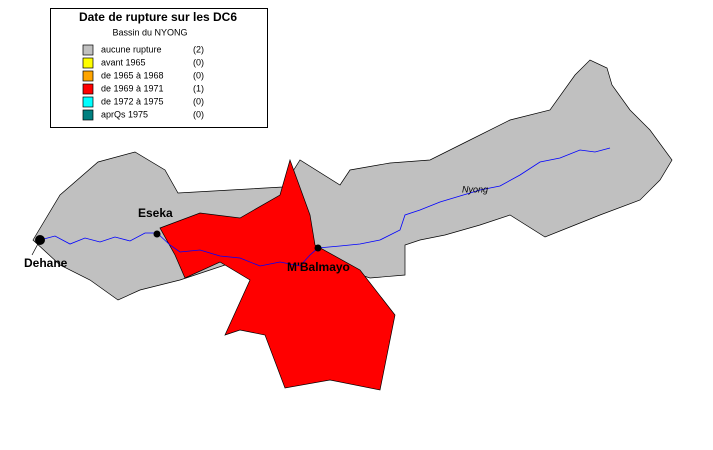 Image resolution: width=713 pixels, height=450 pixels. I want to click on place-label: Dehane, so click(46, 263).